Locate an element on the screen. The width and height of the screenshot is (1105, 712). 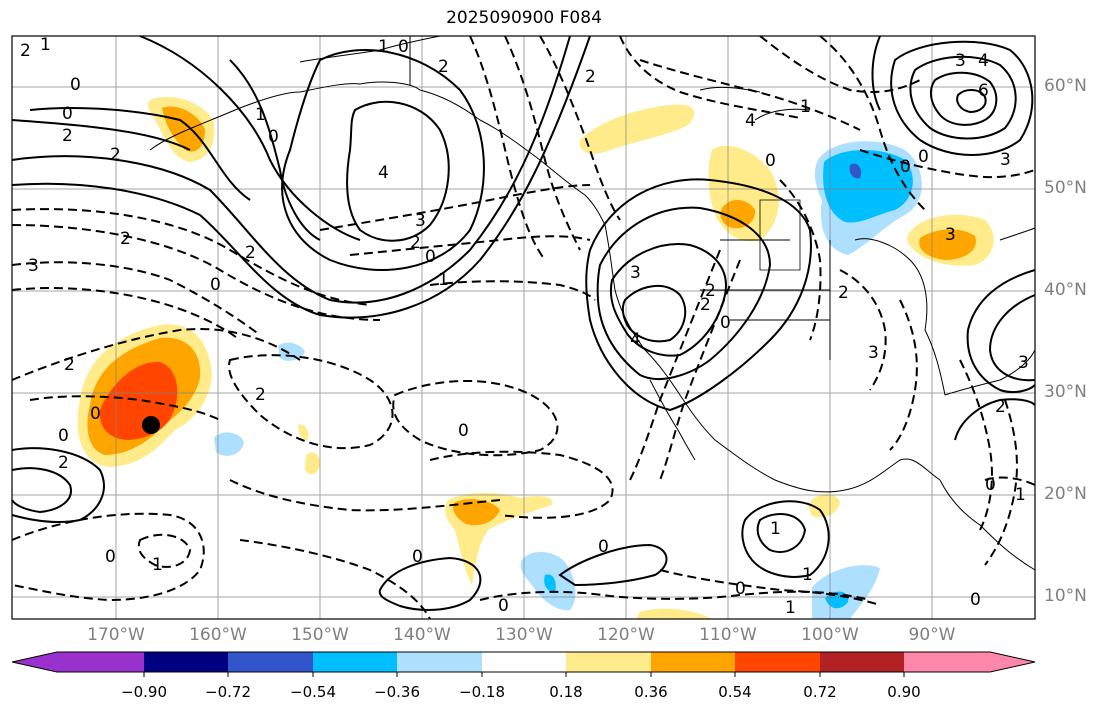
colorbar-tick-label: 0.18 is located at coordinates (566, 692).